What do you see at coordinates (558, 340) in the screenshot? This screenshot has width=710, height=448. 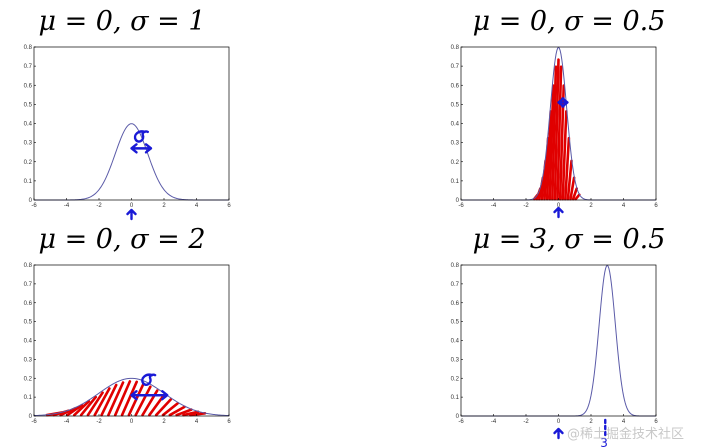 I see `plot-frame` at bounding box center [558, 340].